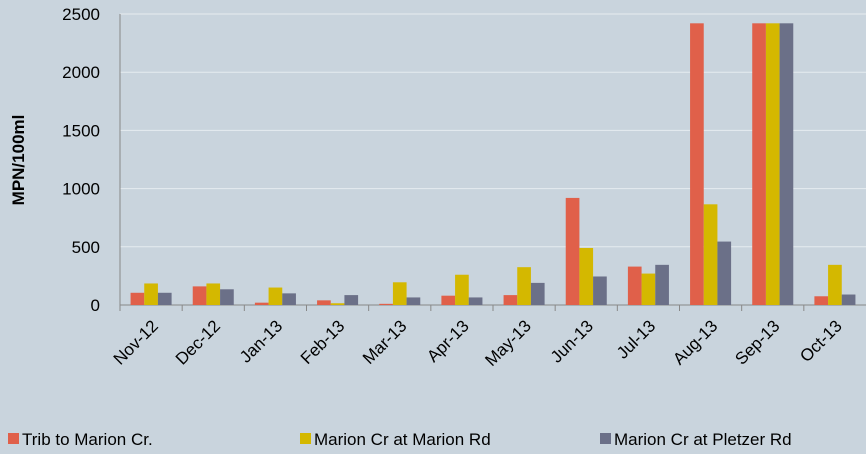 This screenshot has width=866, height=454. I want to click on x-tick-label: Apr-13, so click(448, 341).